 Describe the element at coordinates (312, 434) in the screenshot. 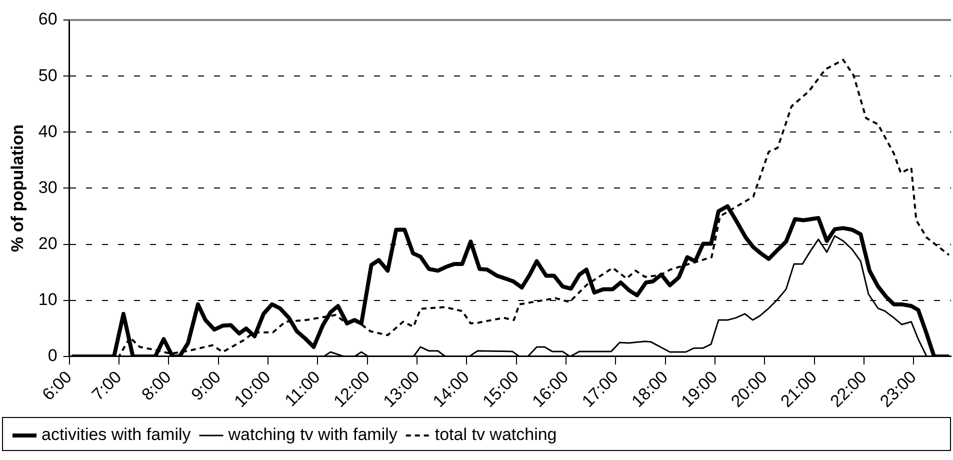

I see `legend-label: watching tv with family` at that location.